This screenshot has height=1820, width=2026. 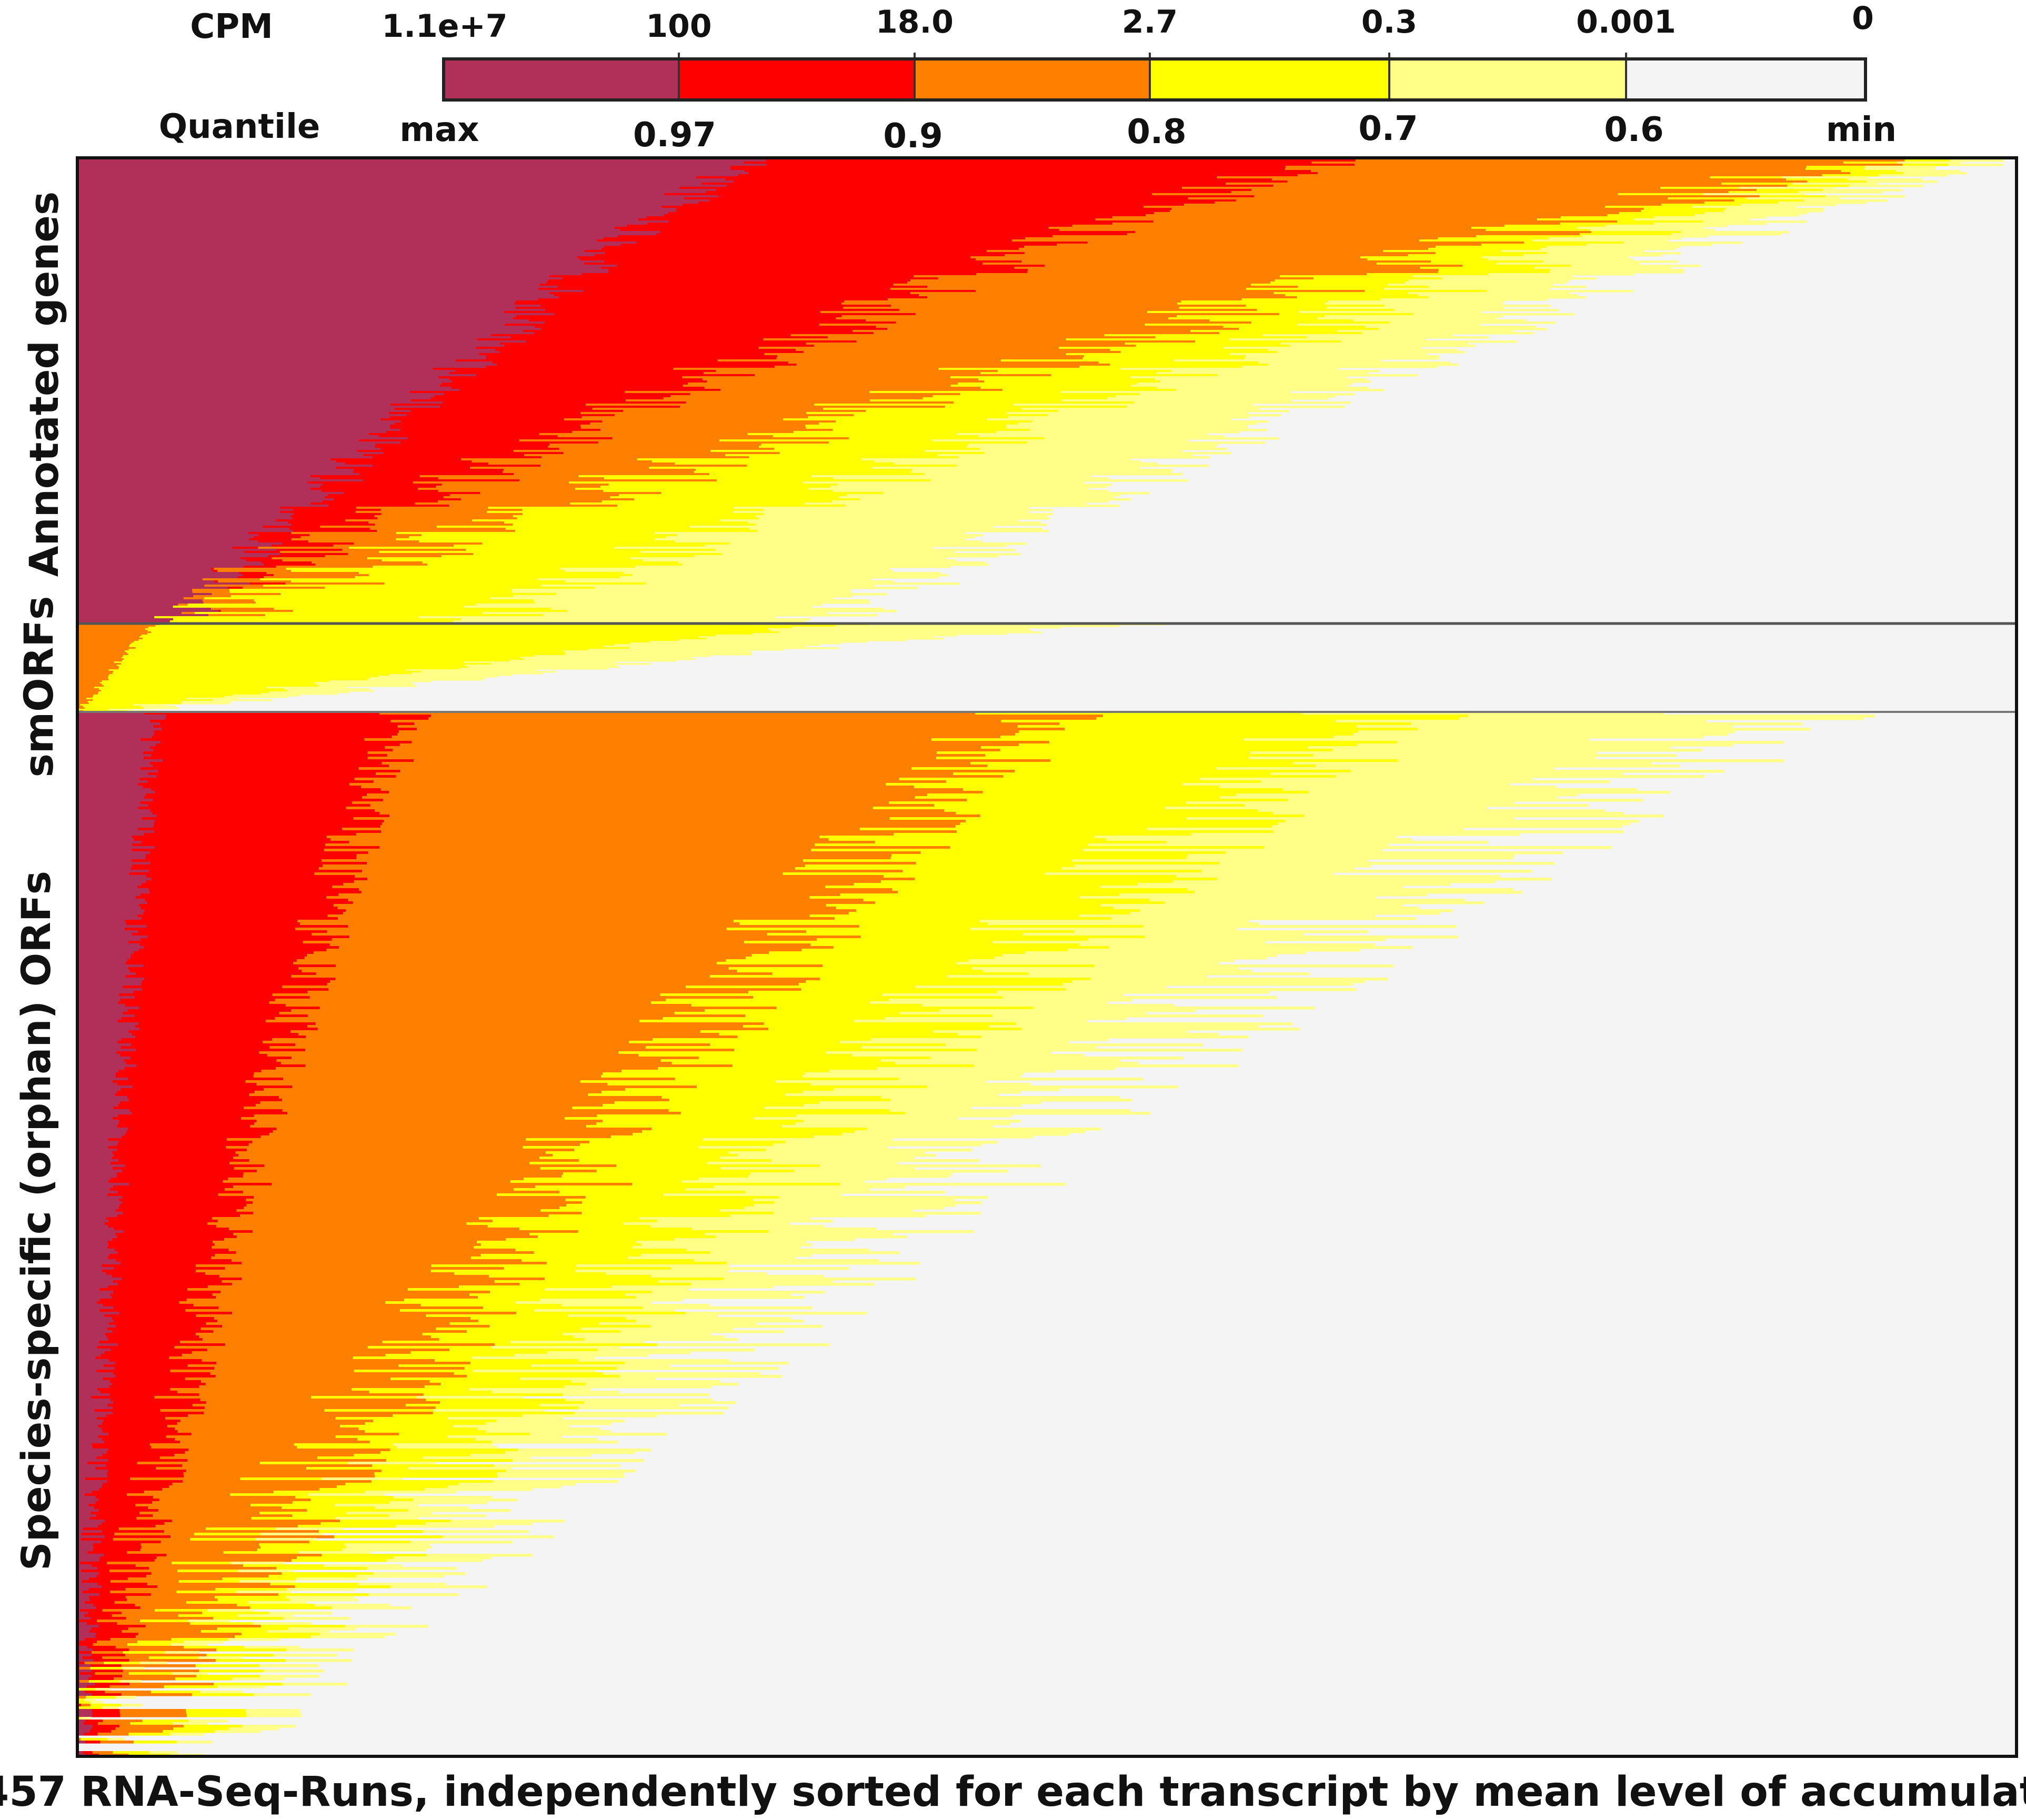 I want to click on quantile-tick-label: 0.9, so click(x=912, y=136).